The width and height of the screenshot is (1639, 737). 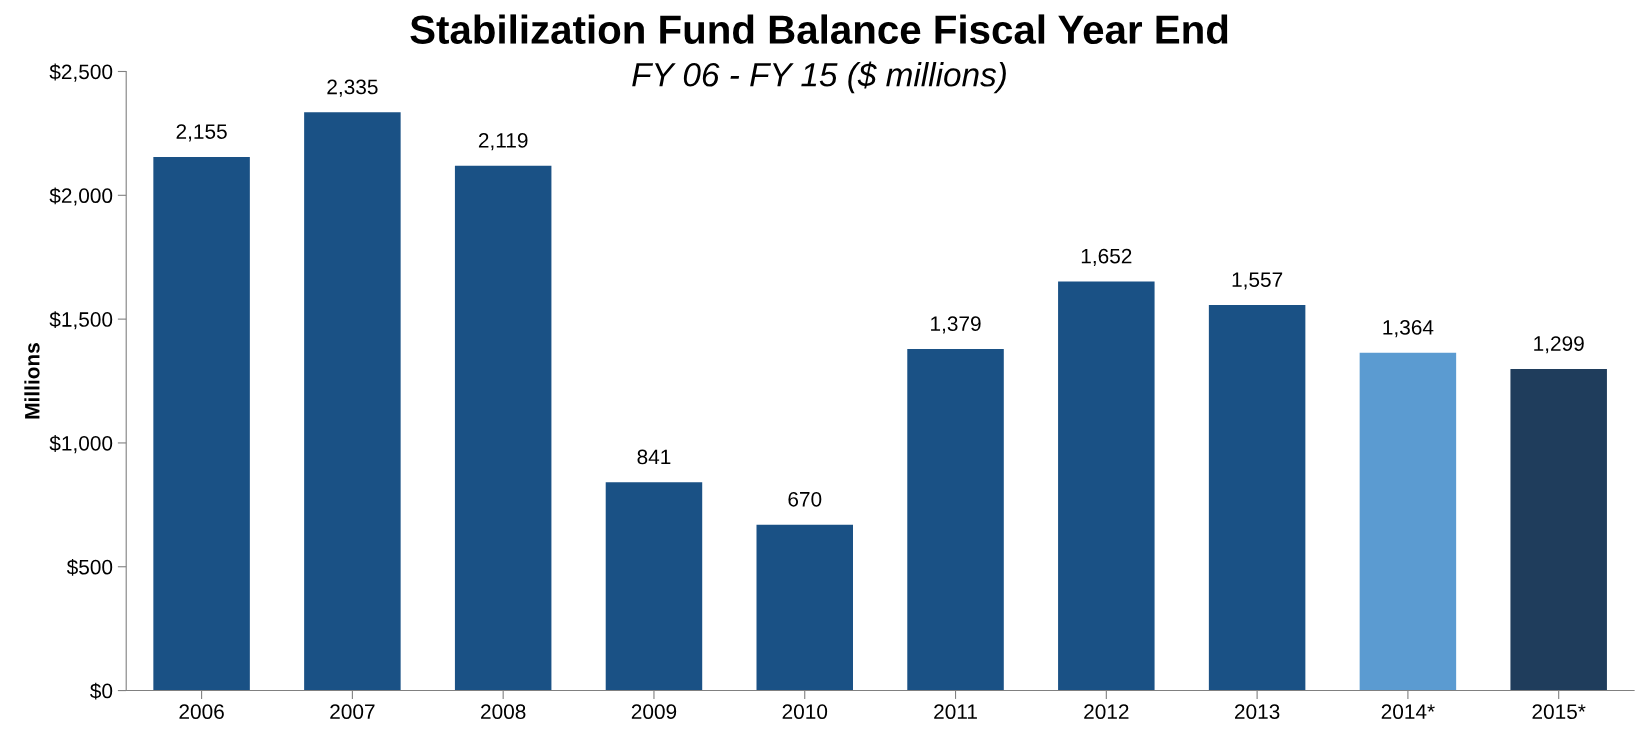 I want to click on y-axis-title: Millions, so click(x=32, y=381).